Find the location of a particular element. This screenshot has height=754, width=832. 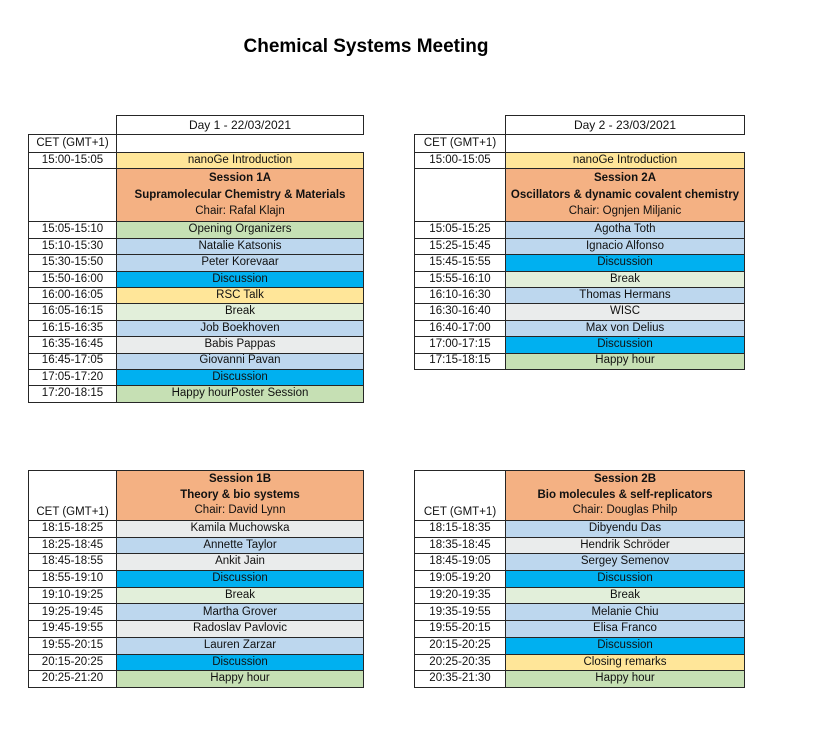

schedule-row: 15:50-16:00 Discussion is located at coordinates (196, 279).